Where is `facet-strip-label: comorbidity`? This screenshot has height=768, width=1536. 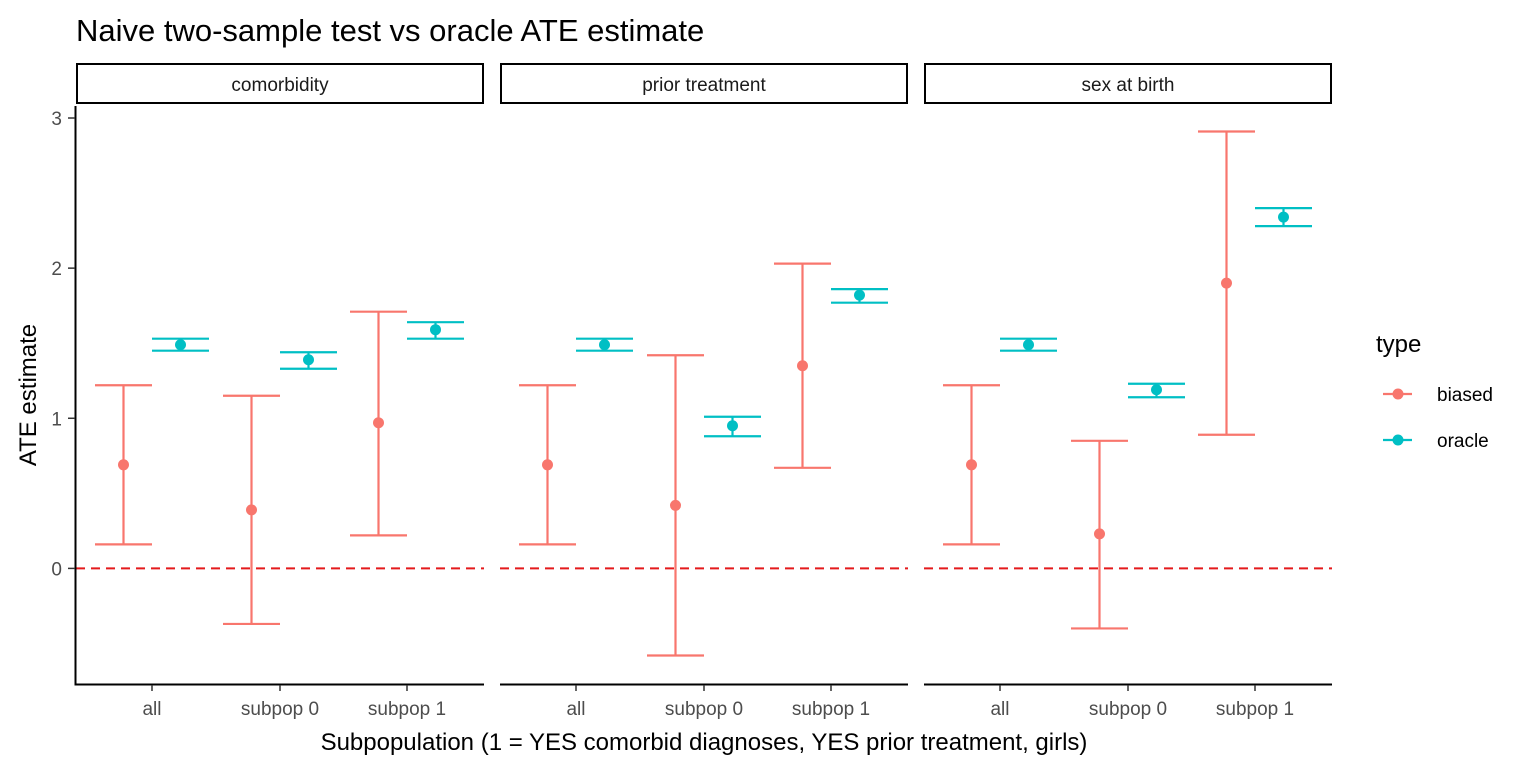
facet-strip-label: comorbidity is located at coordinates (280, 85).